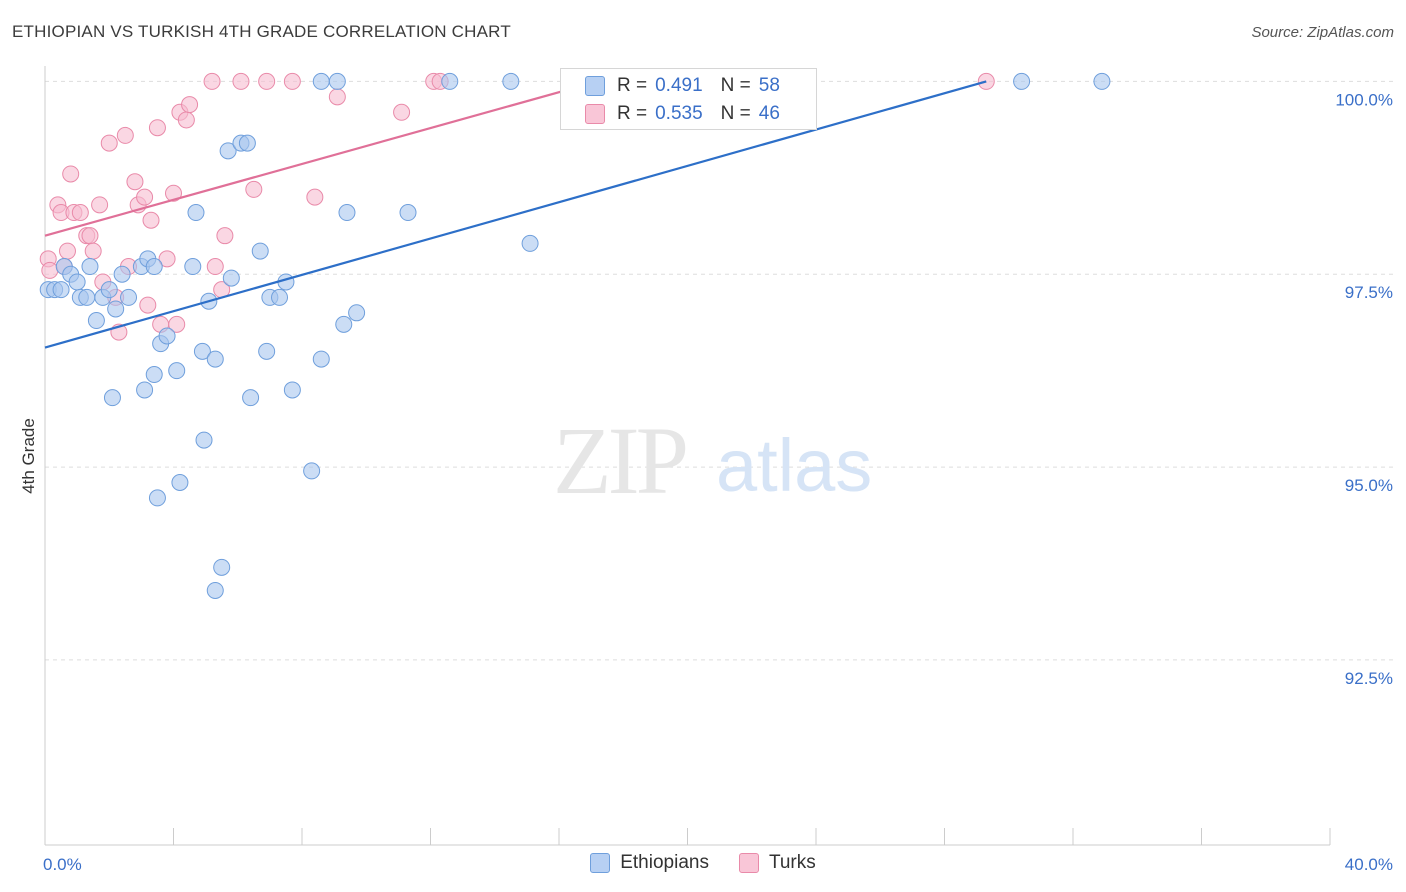 Image resolution: width=1406 pixels, height=892 pixels. I want to click on legend-row-ethiopians: R = 0.491 N = 58, so click(682, 86).